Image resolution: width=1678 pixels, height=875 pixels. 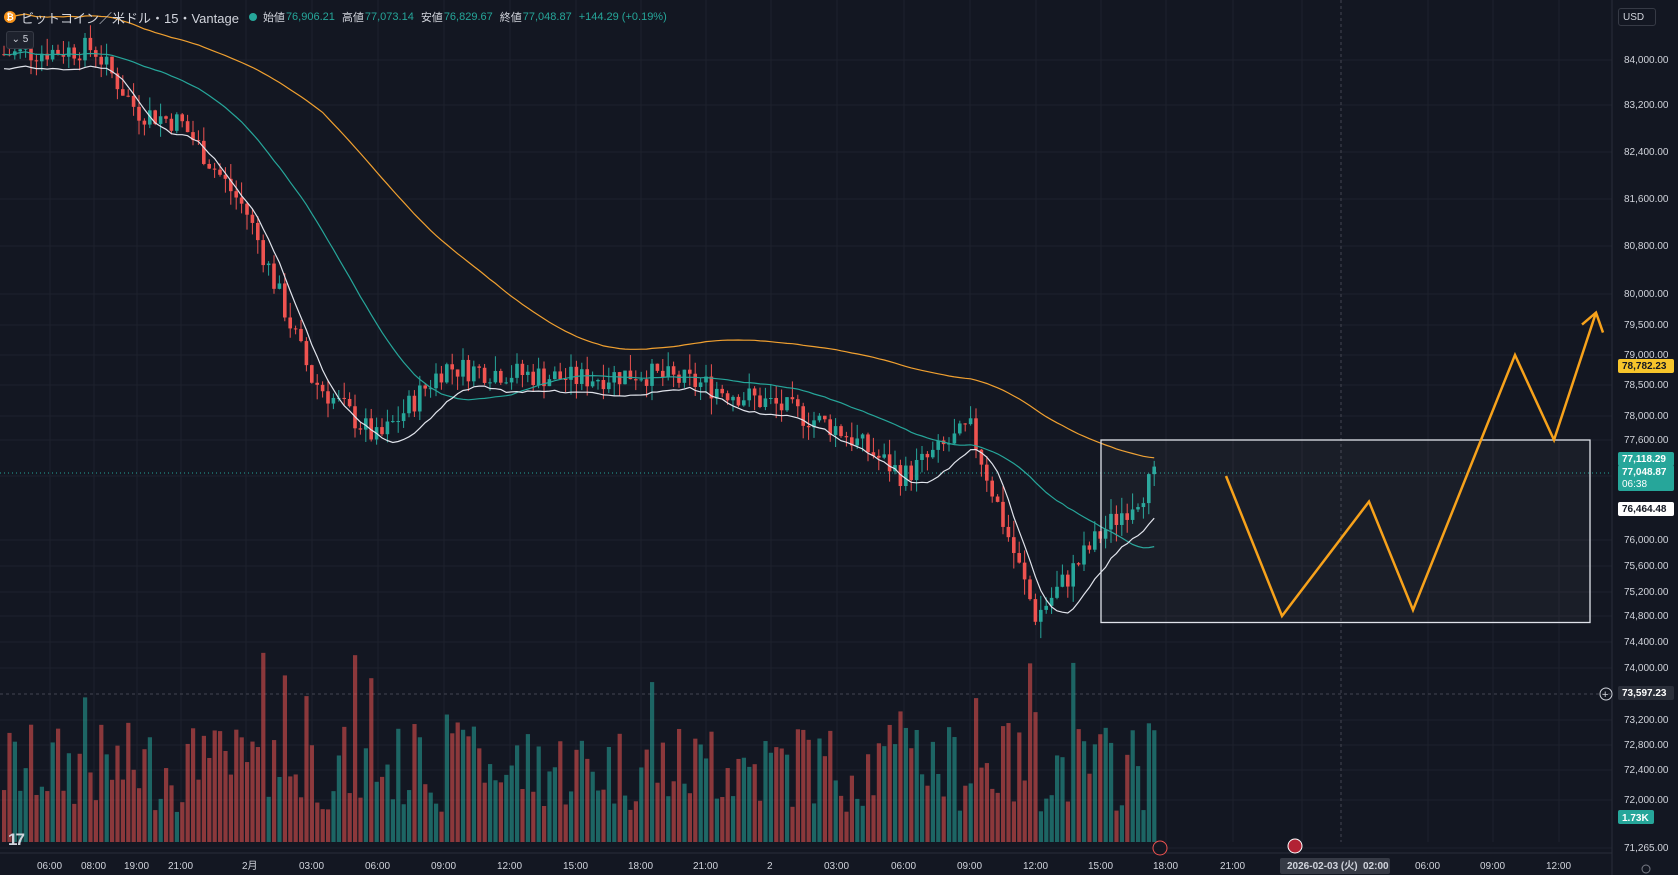 I want to click on time-tick-label: 15:00, so click(x=575, y=866).